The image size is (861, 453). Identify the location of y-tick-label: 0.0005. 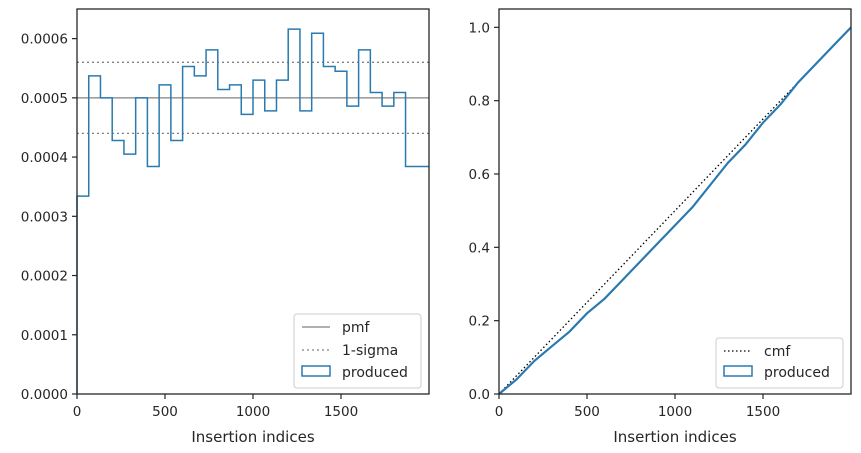
(44, 99).